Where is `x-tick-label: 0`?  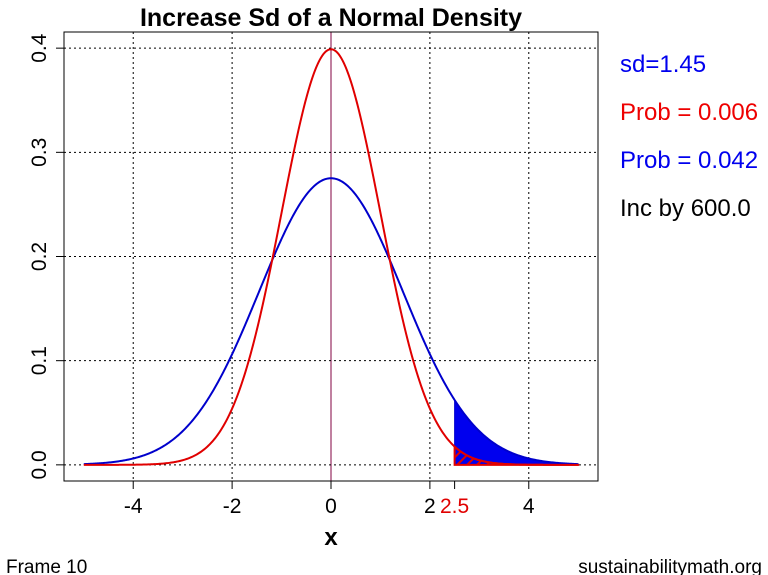
x-tick-label: 0 is located at coordinates (331, 506).